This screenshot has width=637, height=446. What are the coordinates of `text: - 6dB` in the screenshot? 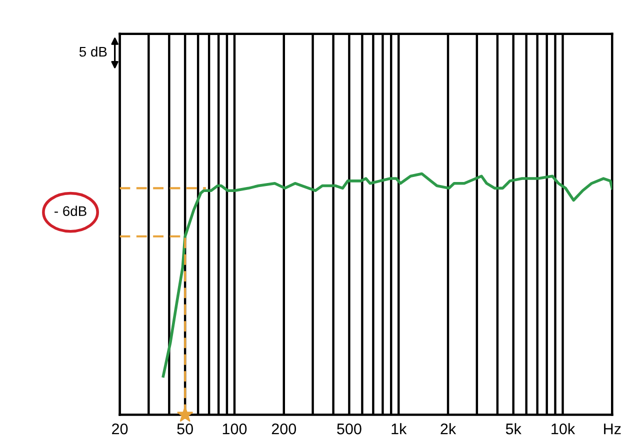 It's located at (70, 211).